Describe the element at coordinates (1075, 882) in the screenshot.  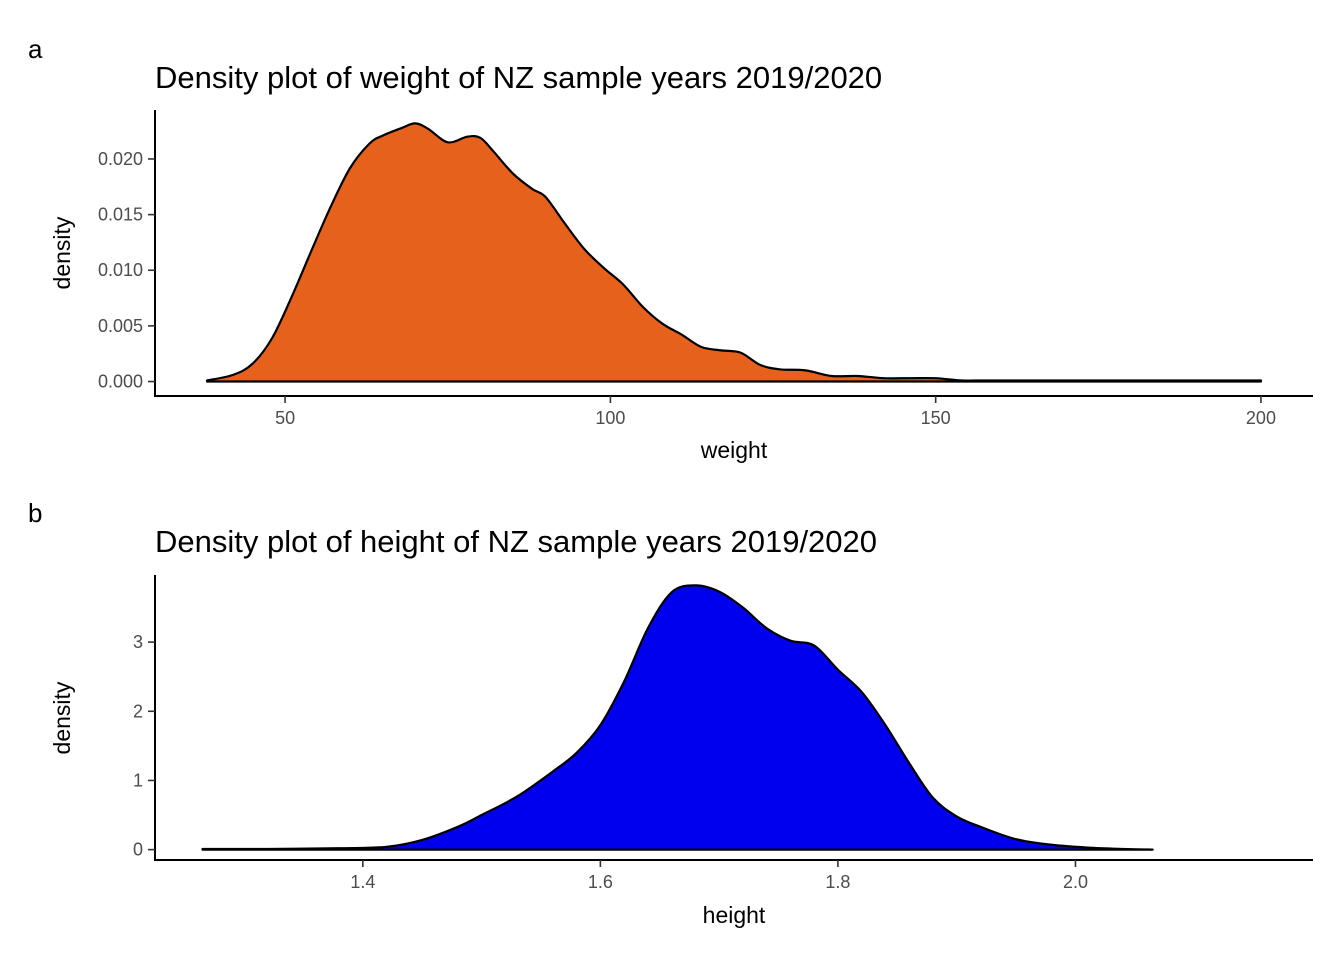
I see `x-tick-label: 2.0` at that location.